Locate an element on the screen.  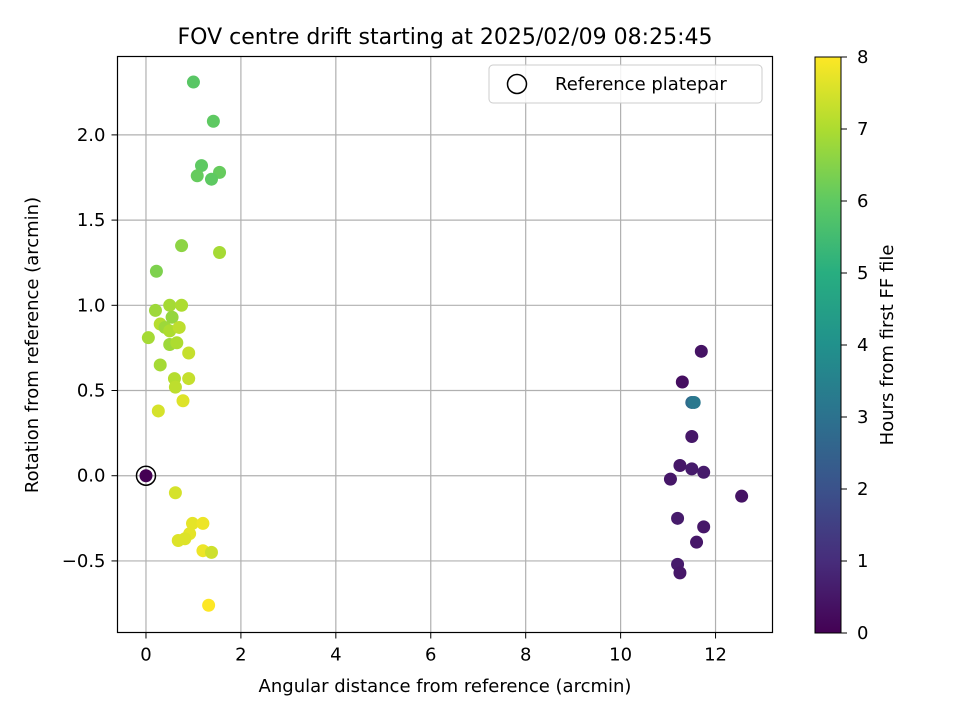
colorbar-label: Hours from first FF file is located at coordinates (887, 345).